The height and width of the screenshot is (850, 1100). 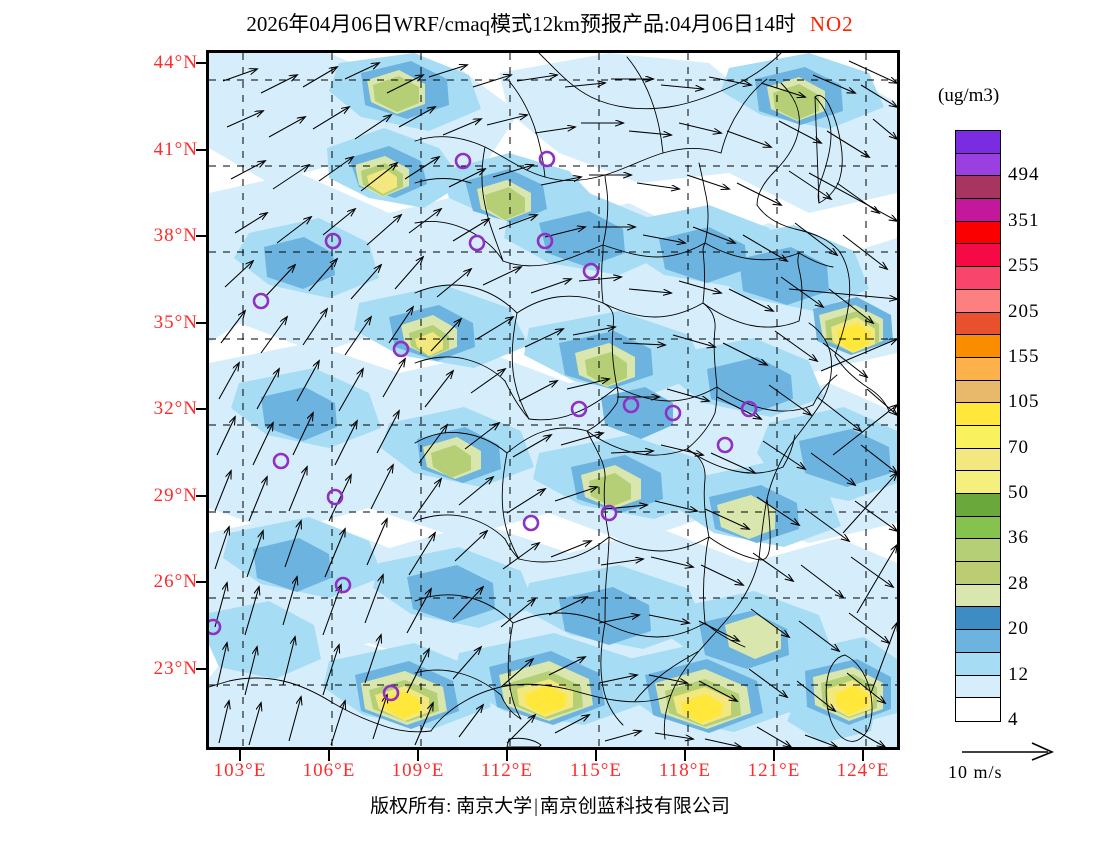 I want to click on colorbar-tick-label-4: 4, so click(x=1013, y=719).